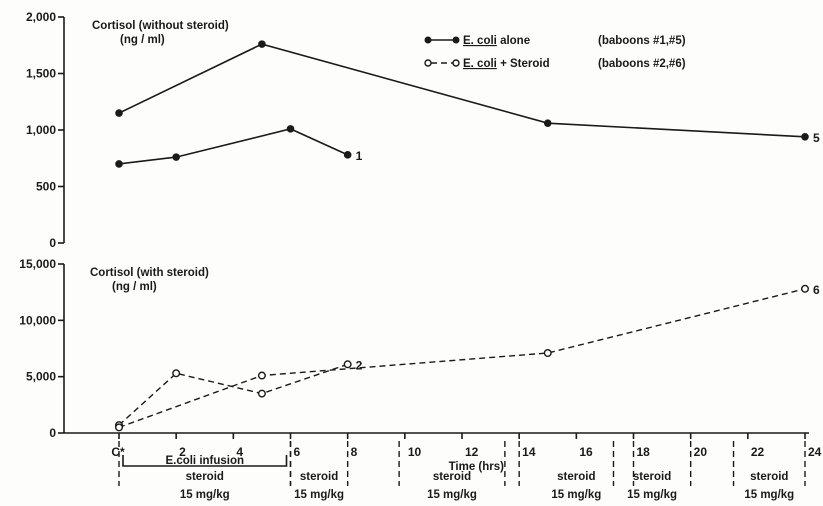 This screenshot has height=506, width=823. I want to click on top-y-tick-label: 500, so click(46, 187).